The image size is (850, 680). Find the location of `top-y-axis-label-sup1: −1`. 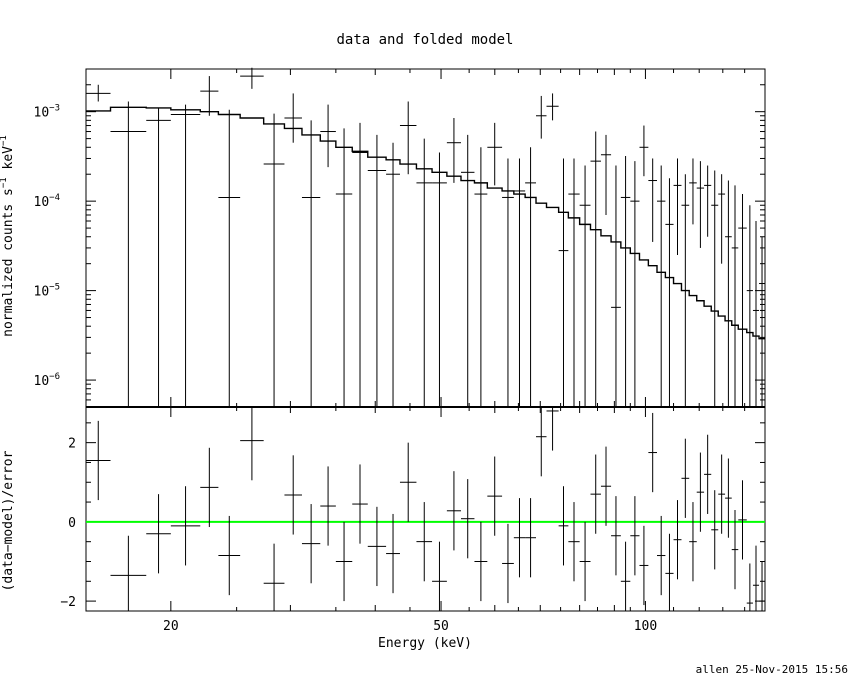

top-y-axis-label-sup1: −1 is located at coordinates (4, 182).